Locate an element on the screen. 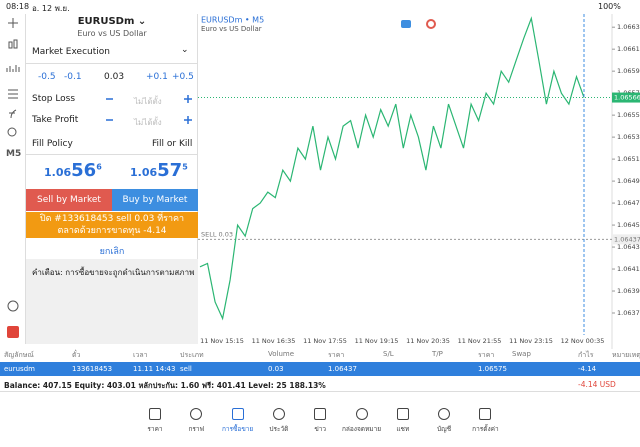 The image size is (640, 447). ask-small: 5 is located at coordinates (185, 167).